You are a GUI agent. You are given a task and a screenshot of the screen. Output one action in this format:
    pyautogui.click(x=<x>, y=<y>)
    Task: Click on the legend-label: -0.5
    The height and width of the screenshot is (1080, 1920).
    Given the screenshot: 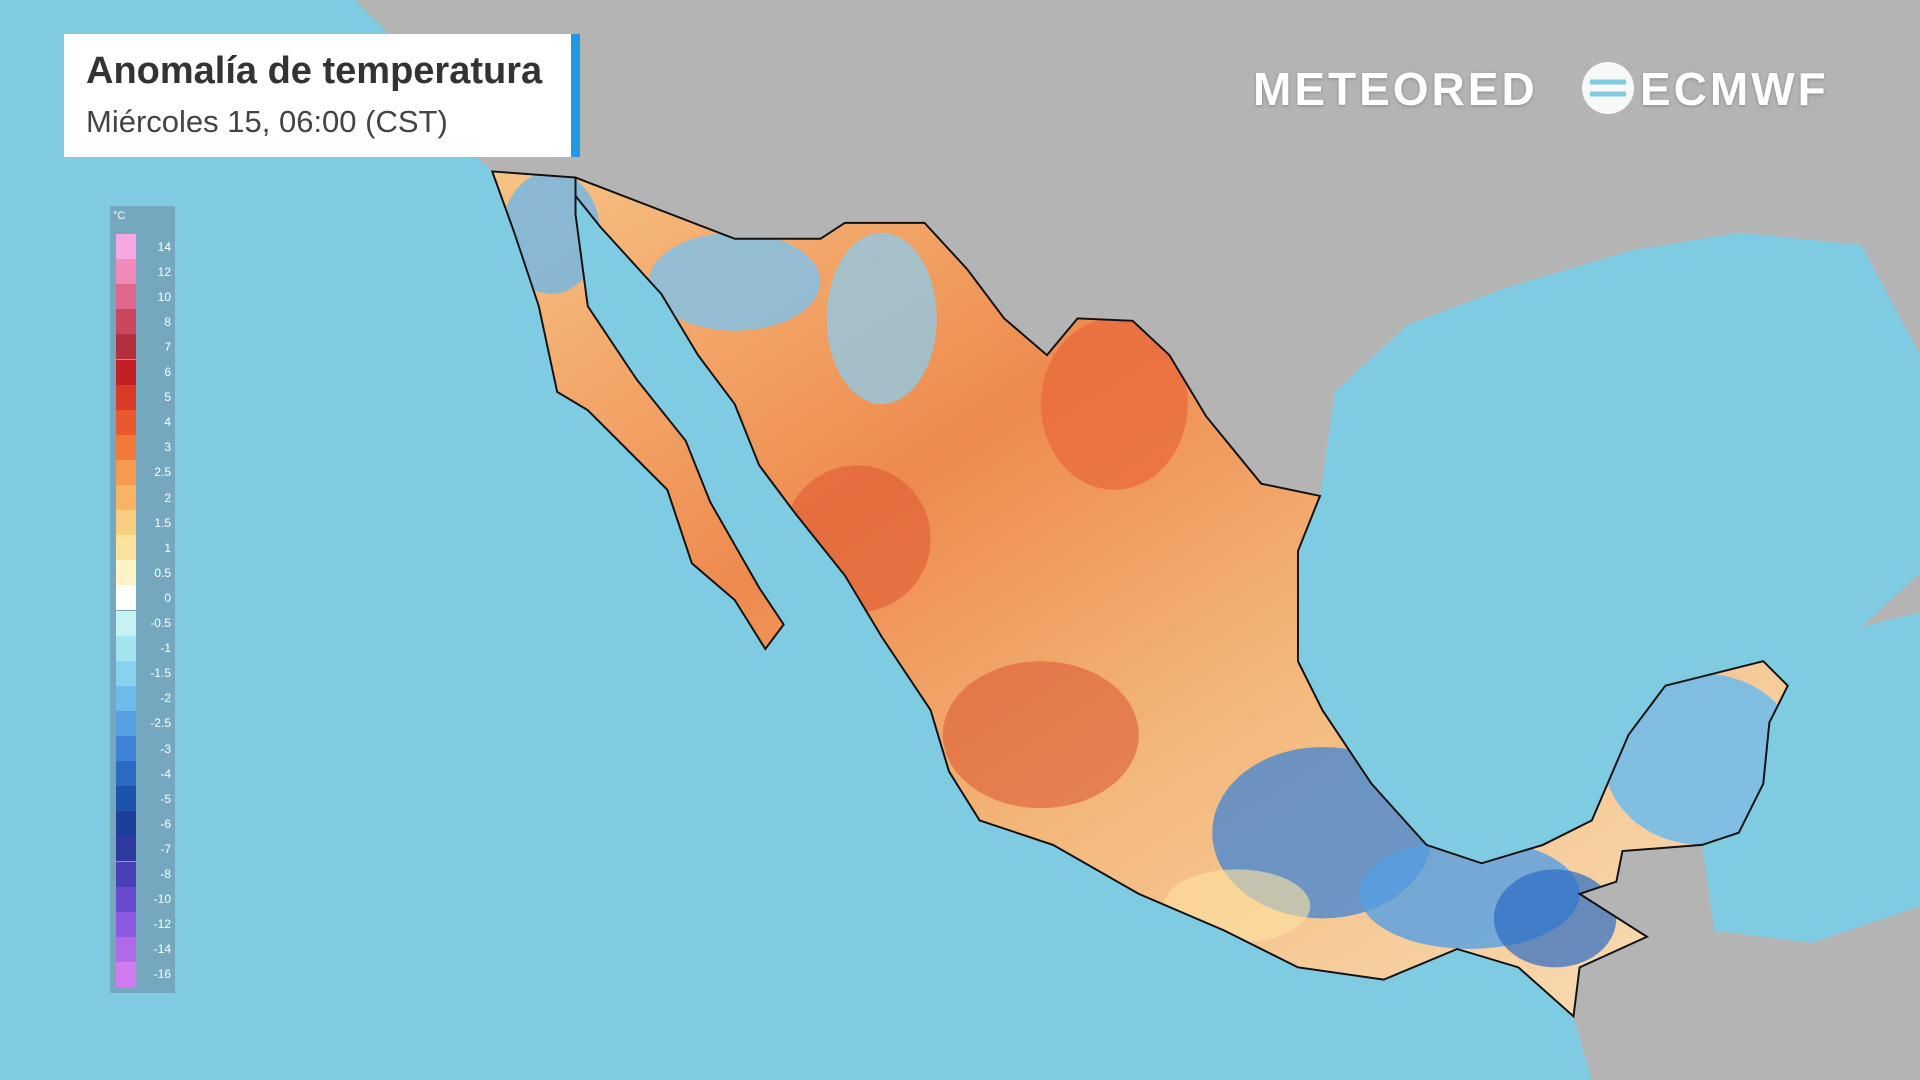 What is the action you would take?
    pyautogui.click(x=160, y=623)
    